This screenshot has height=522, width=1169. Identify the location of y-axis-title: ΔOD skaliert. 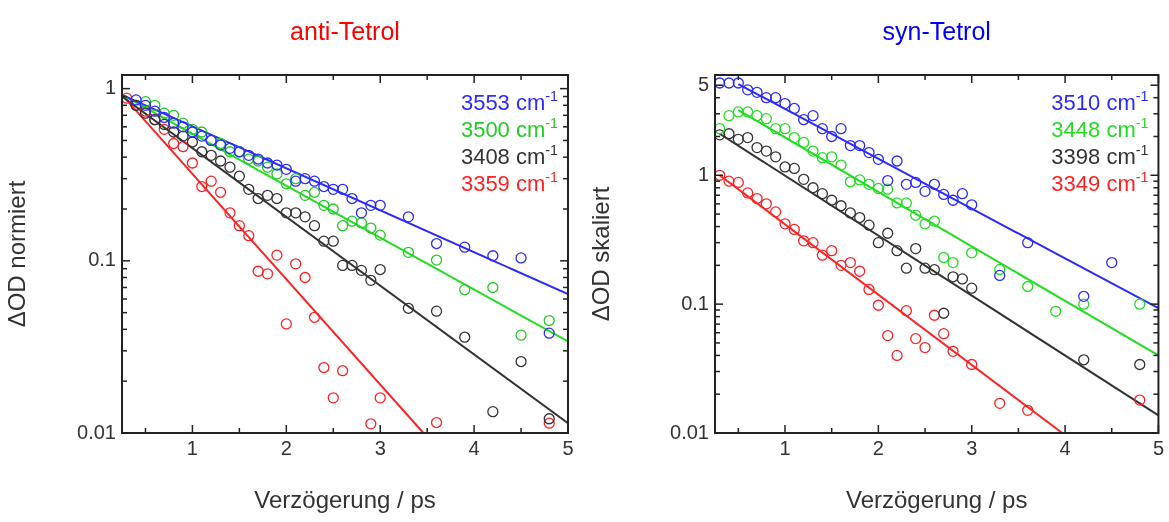
(601, 254).